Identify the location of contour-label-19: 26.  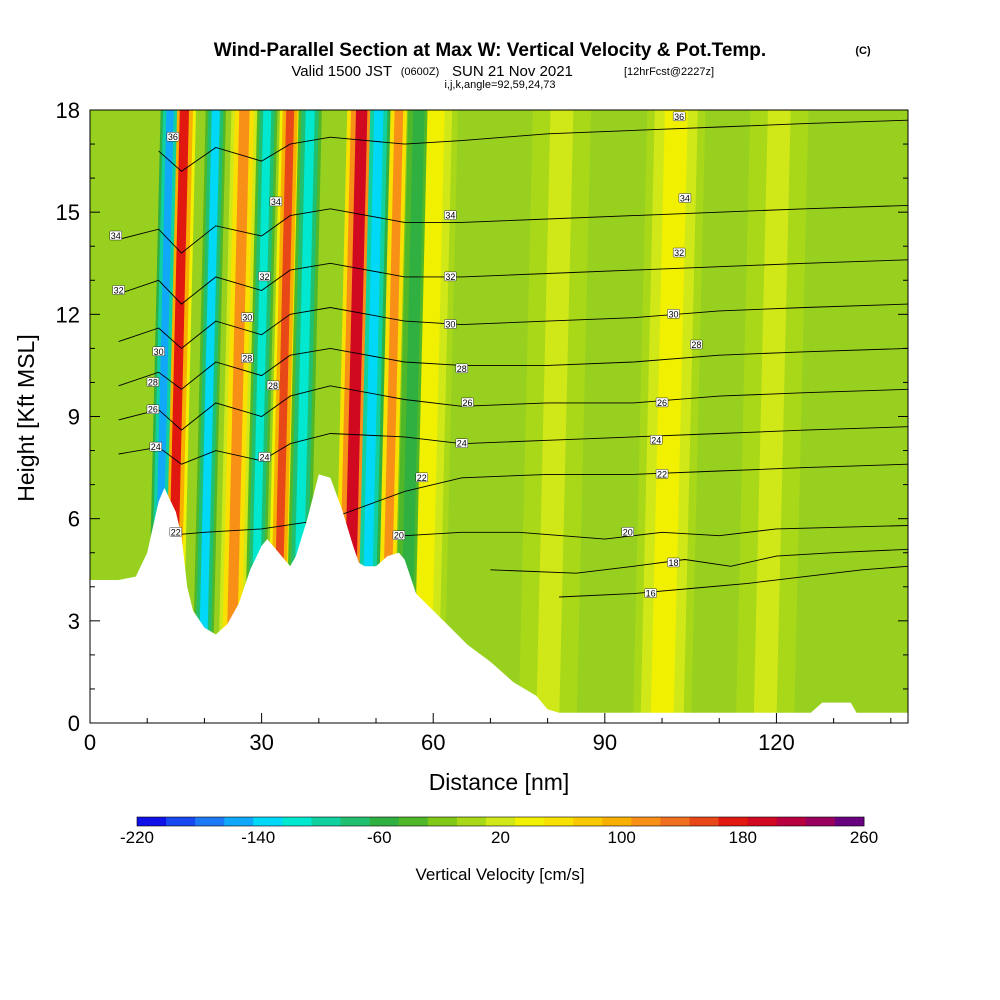
(153, 409).